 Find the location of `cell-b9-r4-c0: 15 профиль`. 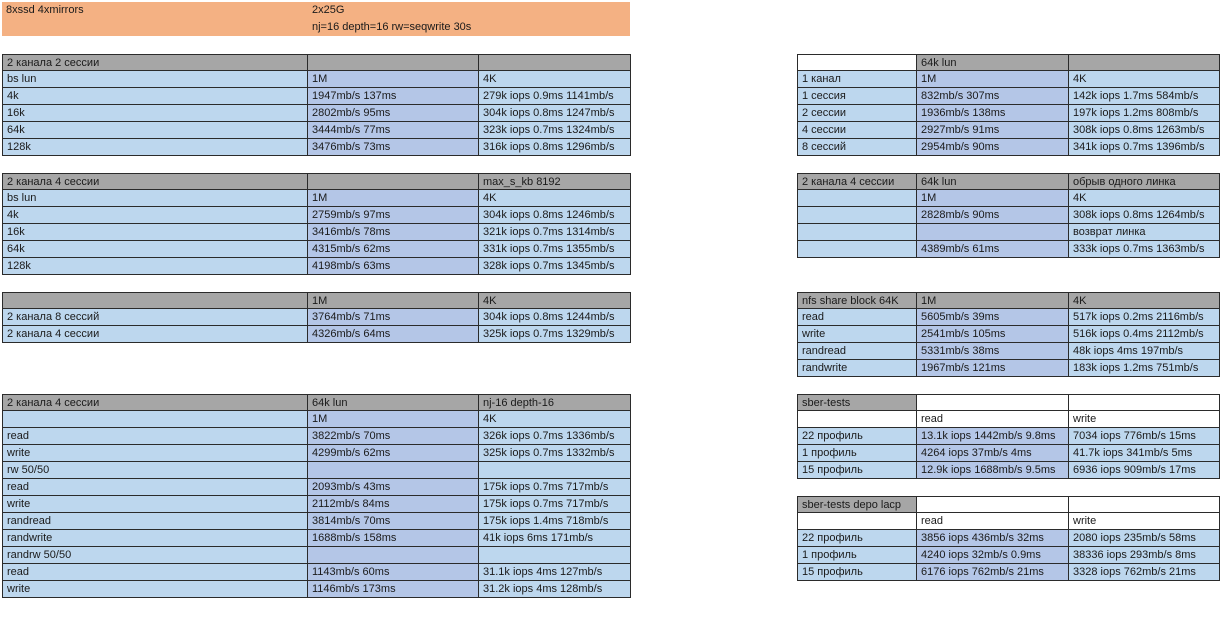

cell-b9-r4-c0: 15 профиль is located at coordinates (857, 572).